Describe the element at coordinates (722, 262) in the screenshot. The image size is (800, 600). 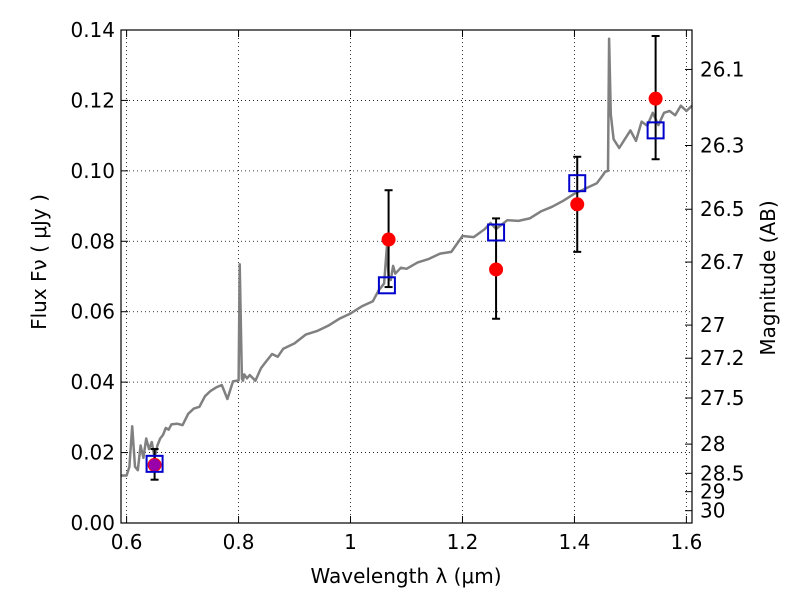
I see `y2-tick-label: 26.7` at that location.